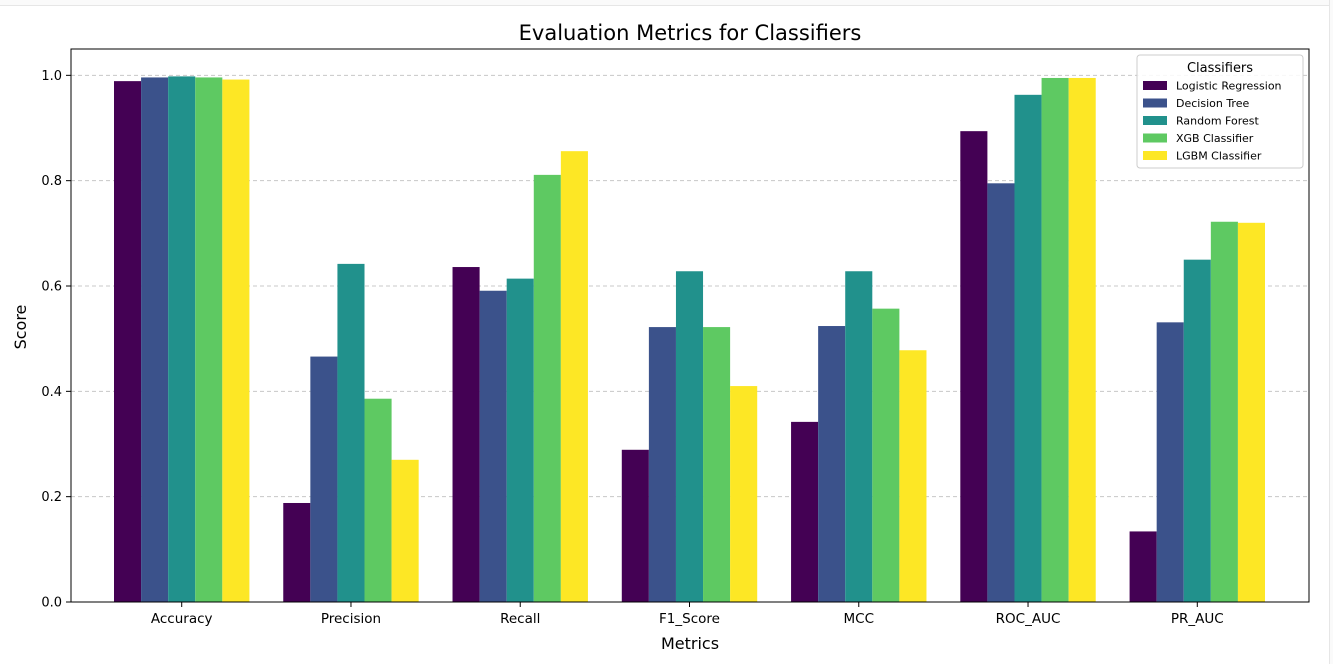  Describe the element at coordinates (1331, 332) in the screenshot. I see `scrollbar-track` at that location.